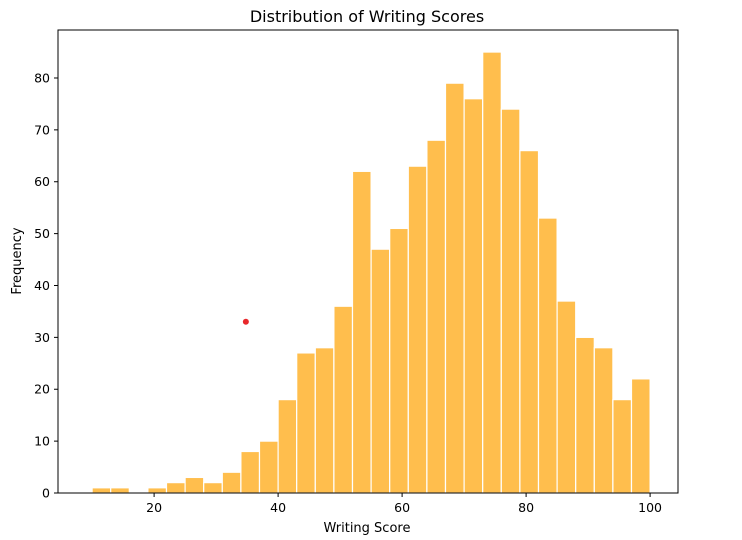  What do you see at coordinates (154, 507) in the screenshot?
I see `x-tick-label: 20` at bounding box center [154, 507].